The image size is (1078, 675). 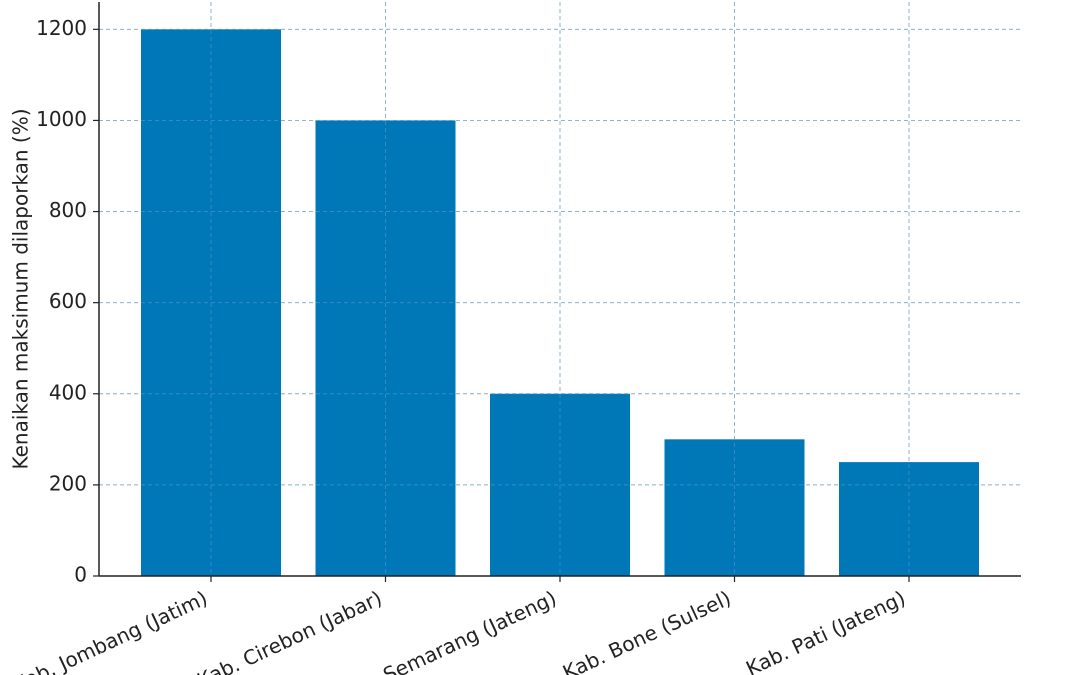 What do you see at coordinates (80, 575) in the screenshot?
I see `y-tick-label: 0` at bounding box center [80, 575].